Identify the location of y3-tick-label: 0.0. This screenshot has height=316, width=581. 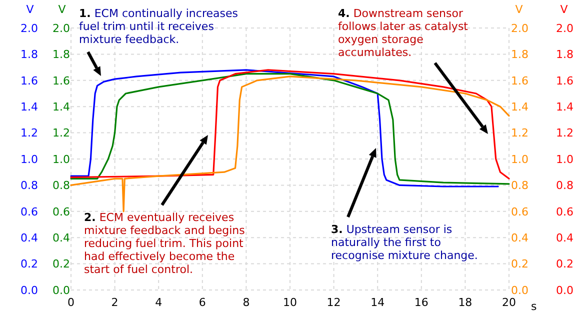
(29, 290).